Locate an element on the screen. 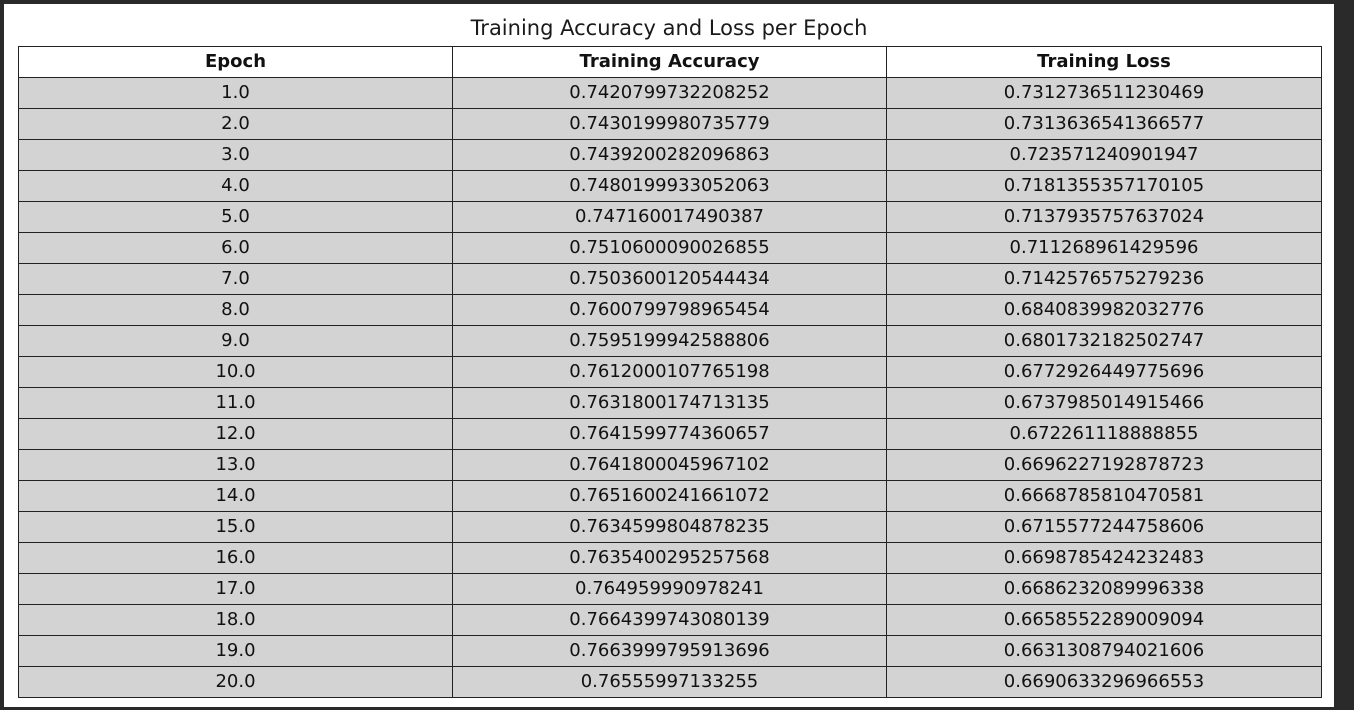 The image size is (1354, 710). table-row: 13.0 0.7641800045967102 0.6696227192878723 is located at coordinates (670, 465).